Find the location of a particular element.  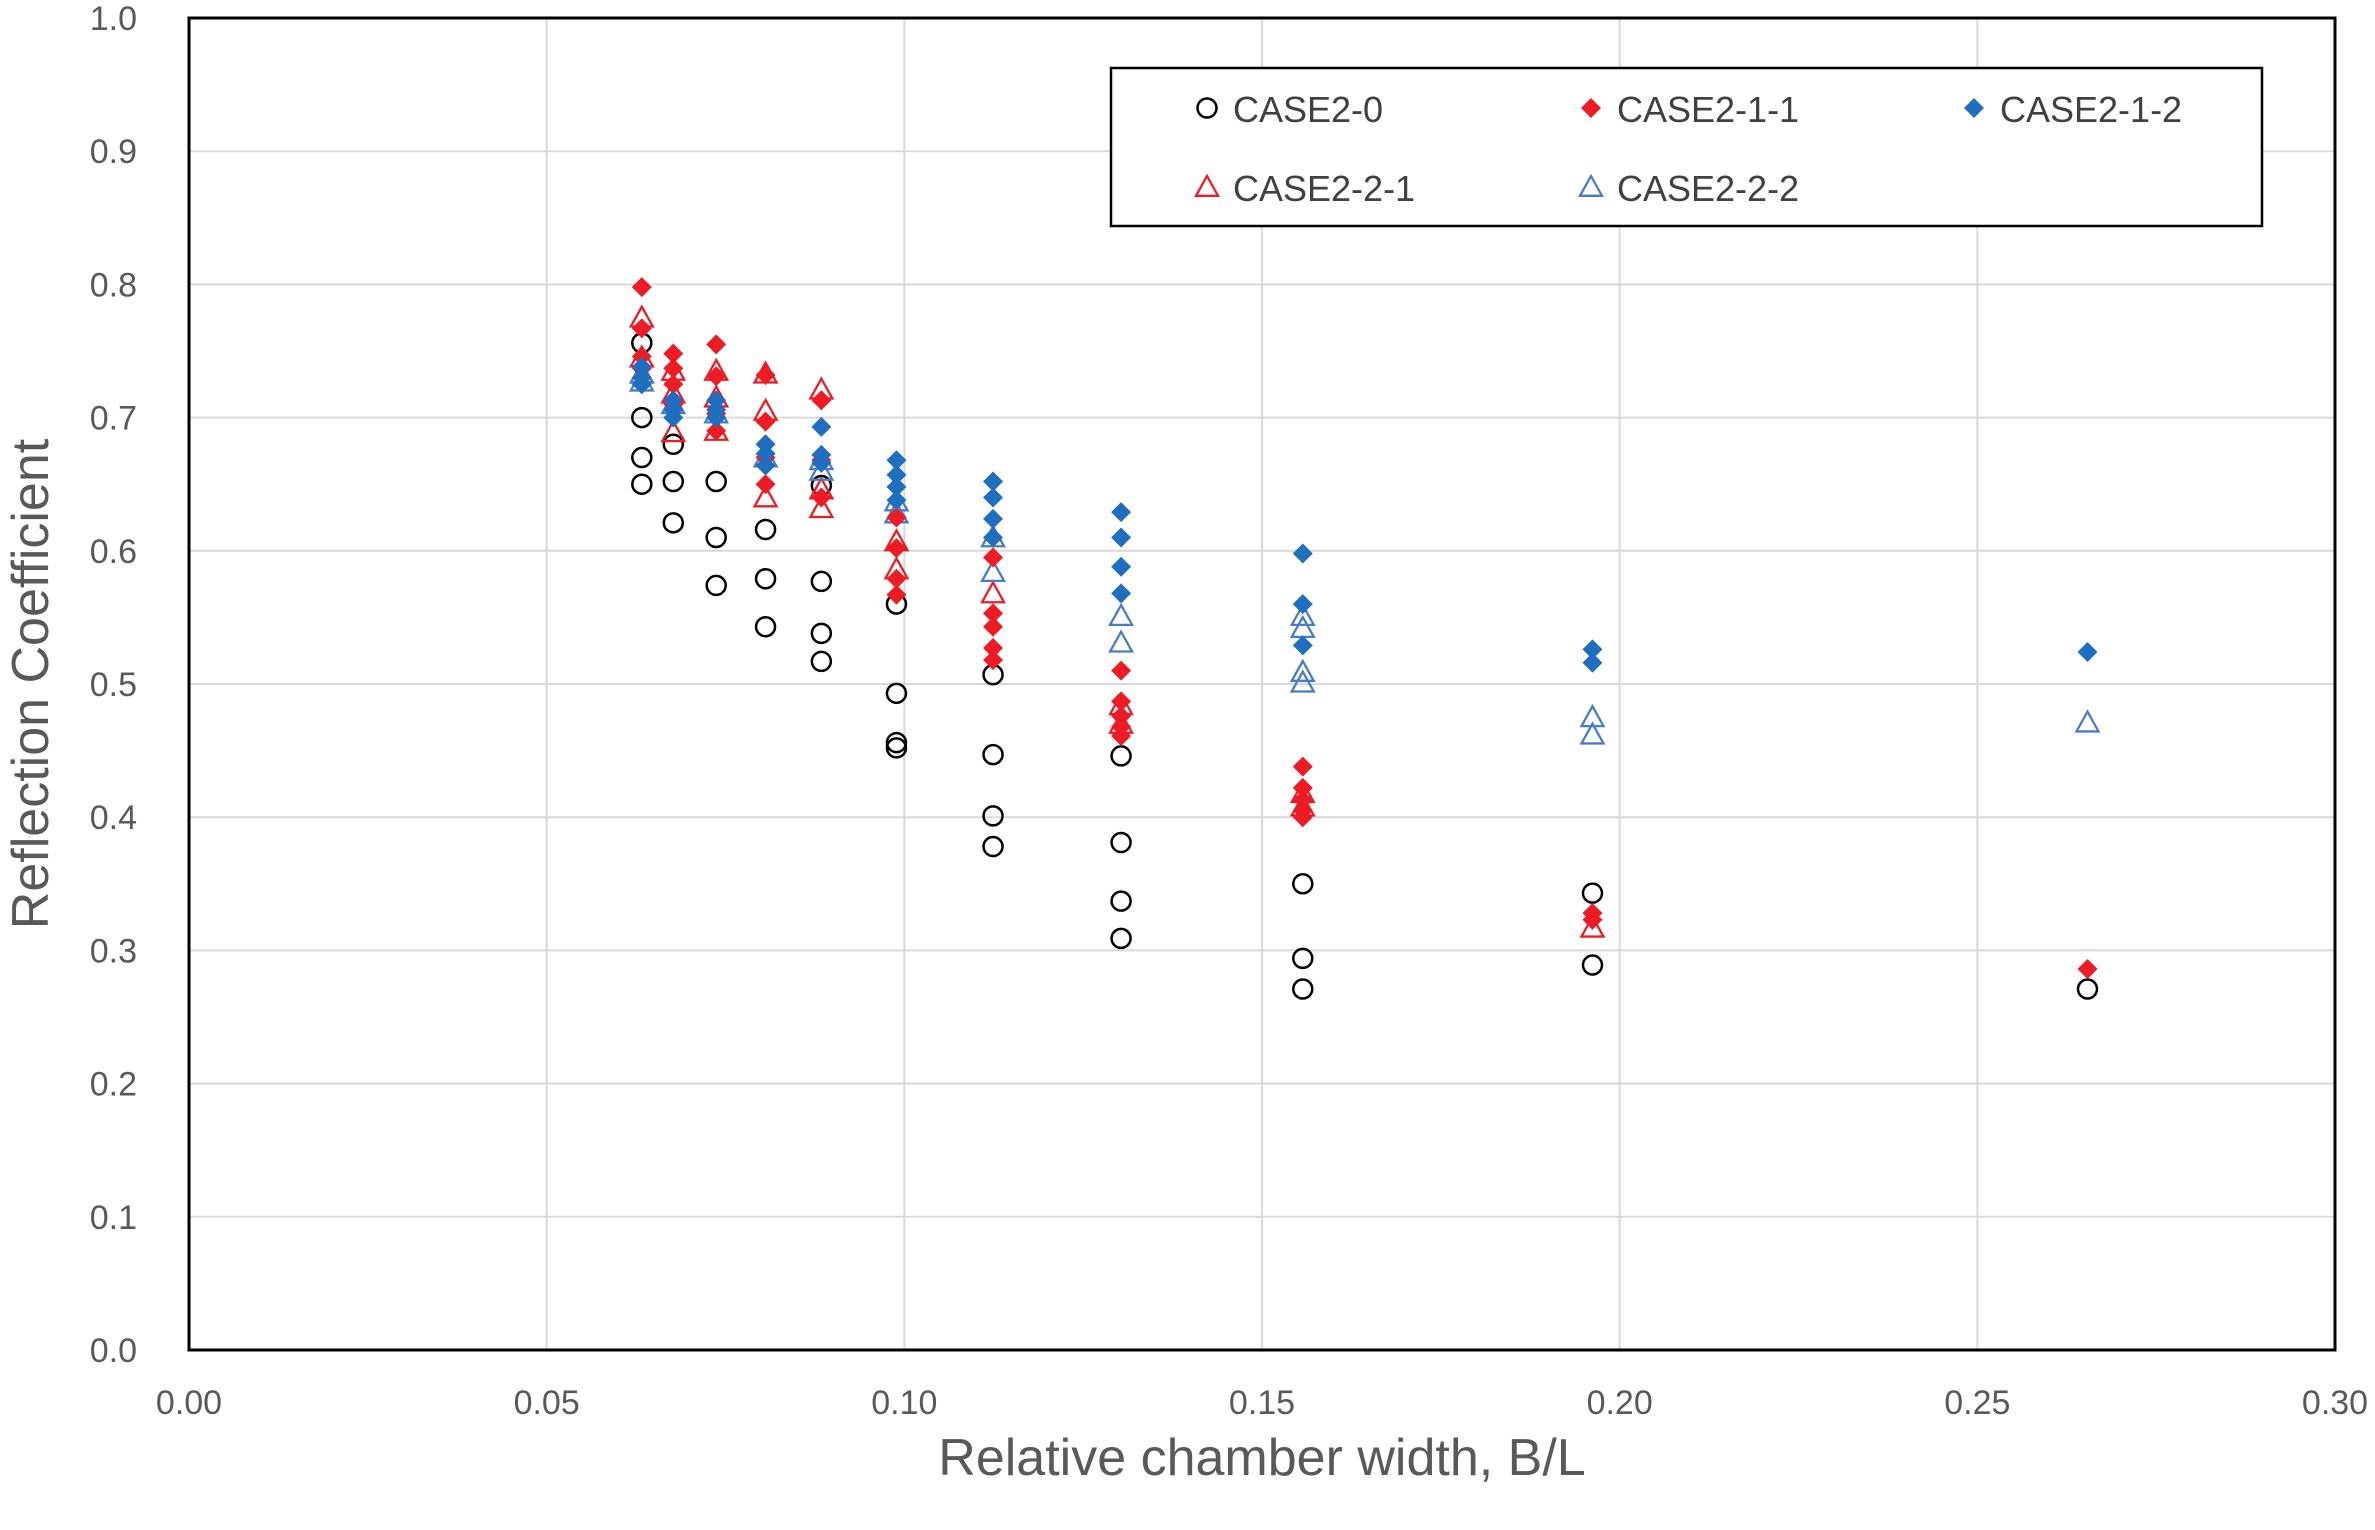

legend-label: CASE2-2-2 is located at coordinates (1708, 188).